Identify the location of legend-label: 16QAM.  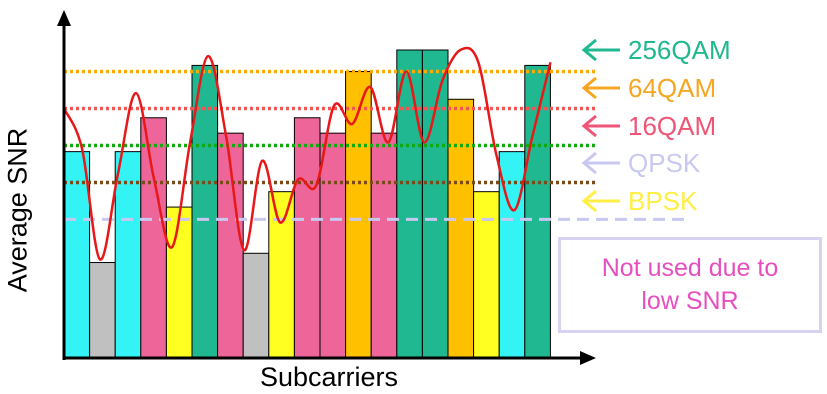
(672, 125).